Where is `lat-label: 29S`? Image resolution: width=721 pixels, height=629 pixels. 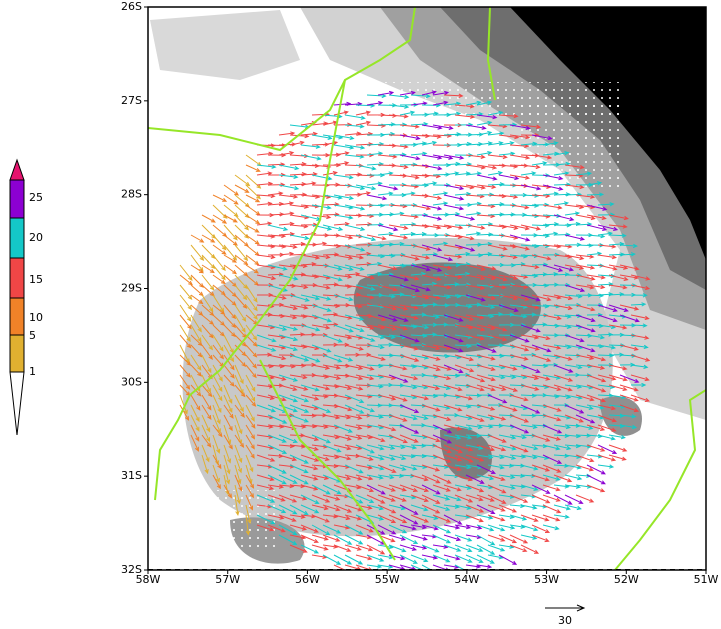
lat-label: 29S is located at coordinates (131, 288).